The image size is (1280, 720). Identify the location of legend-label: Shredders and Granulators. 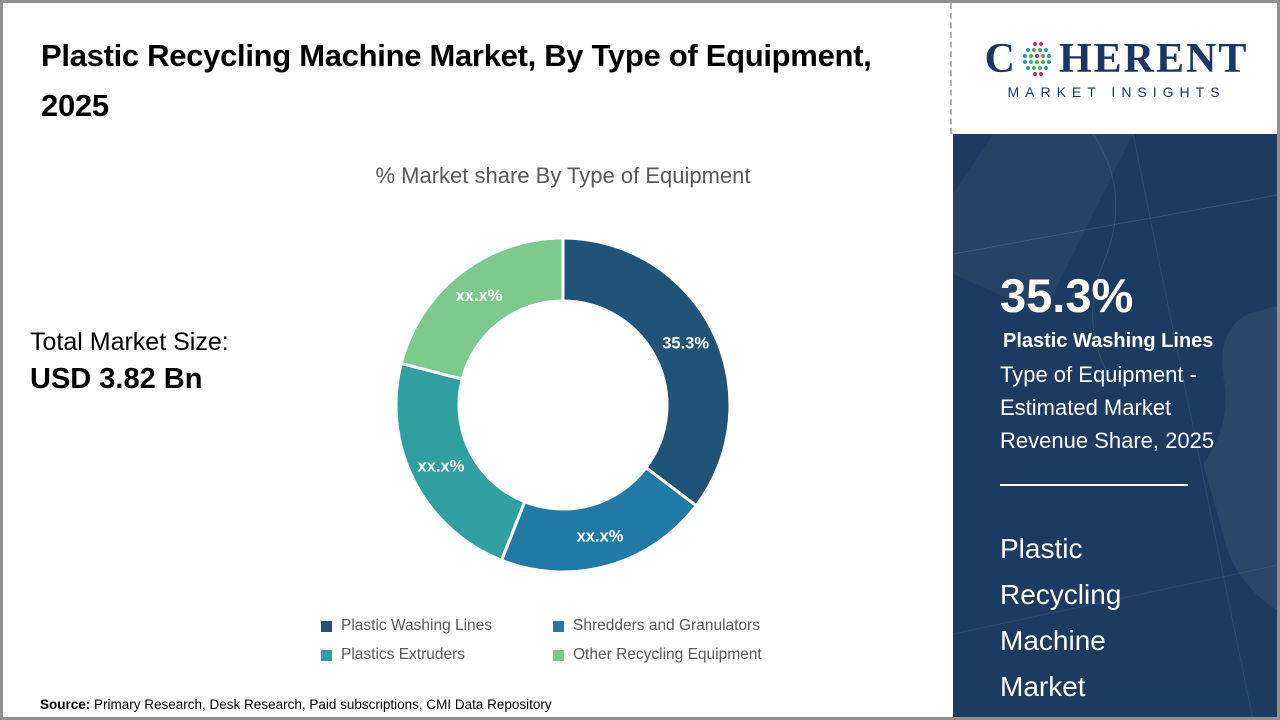
(666, 625).